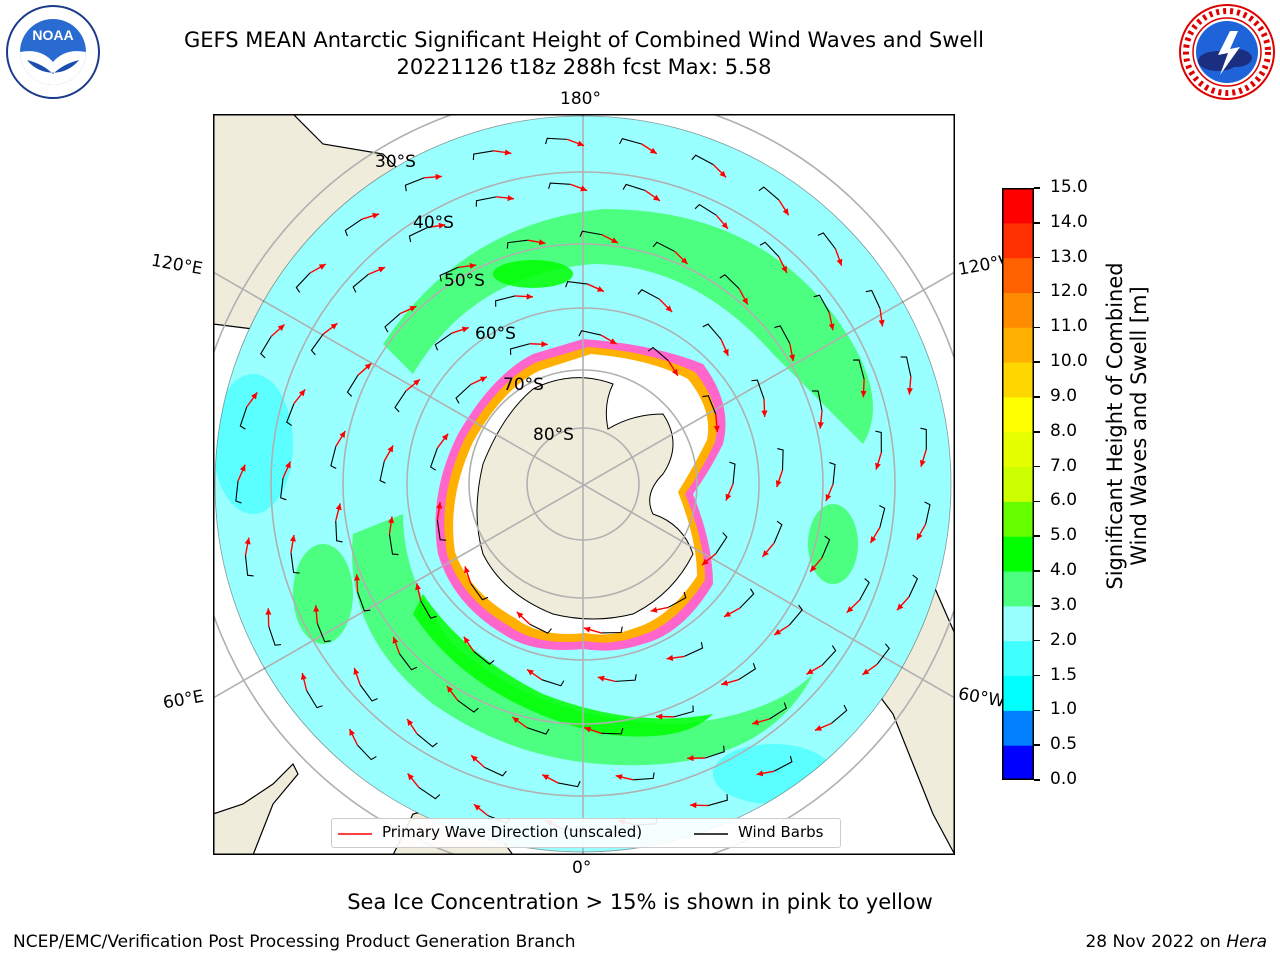 This screenshot has width=1280, height=960. Describe the element at coordinates (523, 385) in the screenshot. I see `lat-label-70s: 70°S` at that location.